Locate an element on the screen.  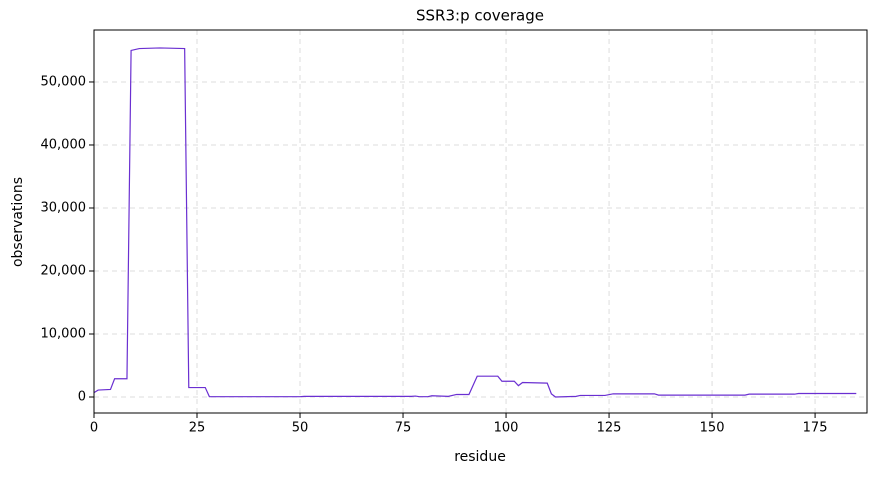
x-tick-label: 175 is located at coordinates (815, 428).